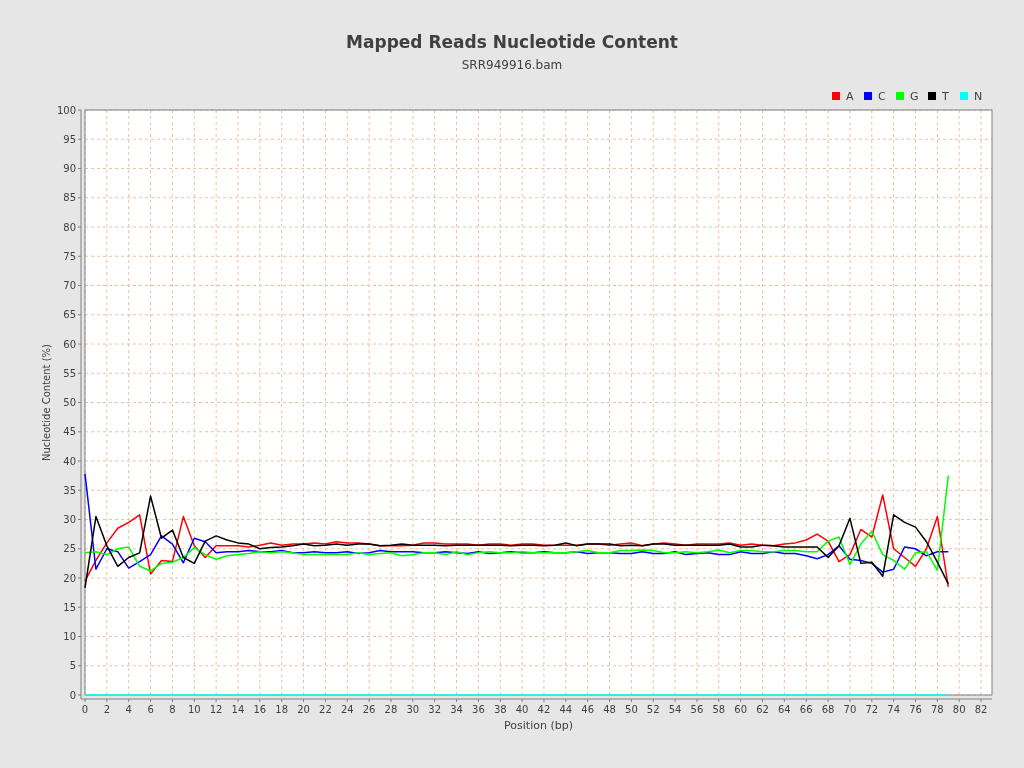  What do you see at coordinates (697, 709) in the screenshot?
I see `x-tick-label: 56` at bounding box center [697, 709].